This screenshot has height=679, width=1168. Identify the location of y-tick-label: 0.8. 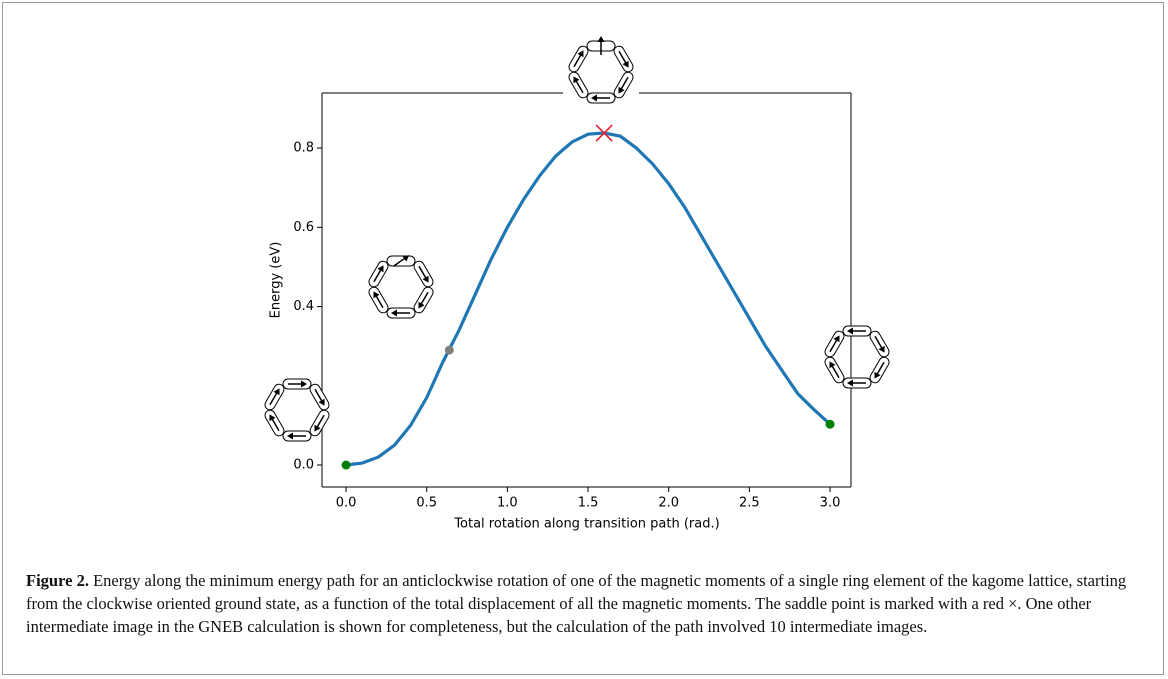
(303, 148).